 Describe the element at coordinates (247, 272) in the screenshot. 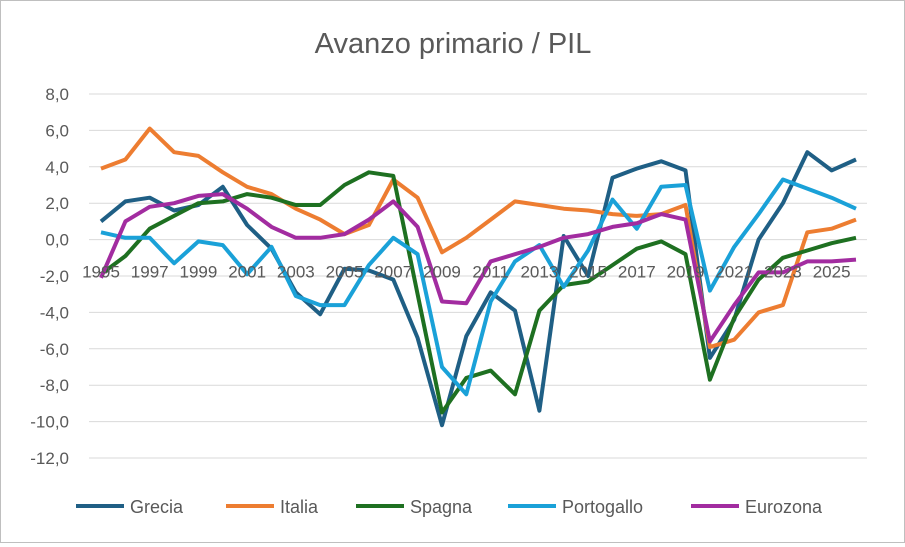

I see `x-tick-label: 2001` at that location.